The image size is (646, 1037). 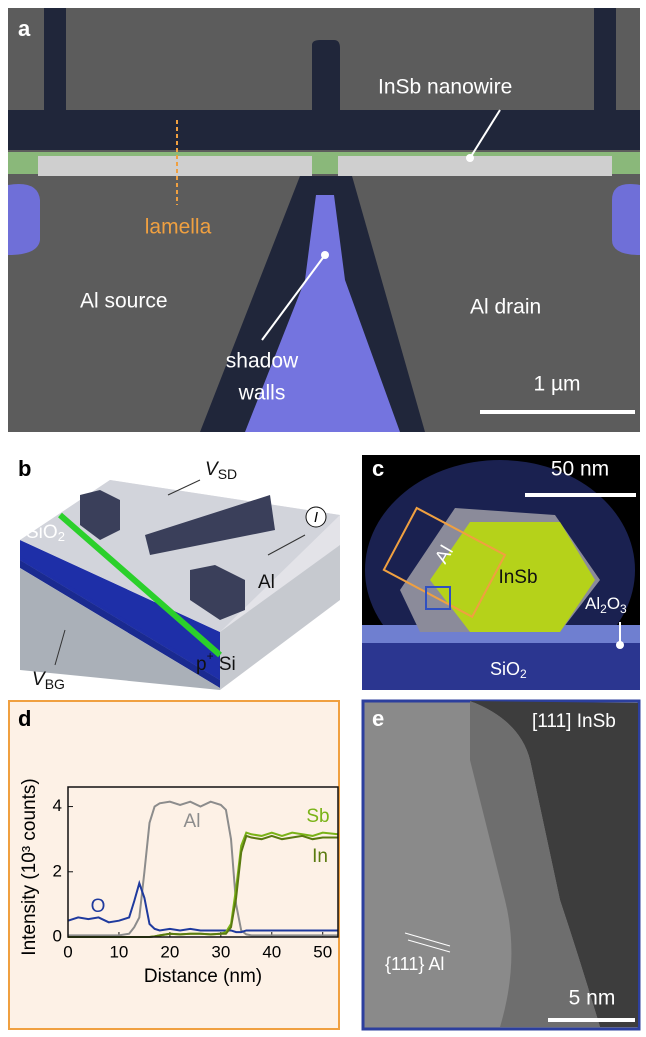 I want to click on substrate-side, so click(x=280, y=617).